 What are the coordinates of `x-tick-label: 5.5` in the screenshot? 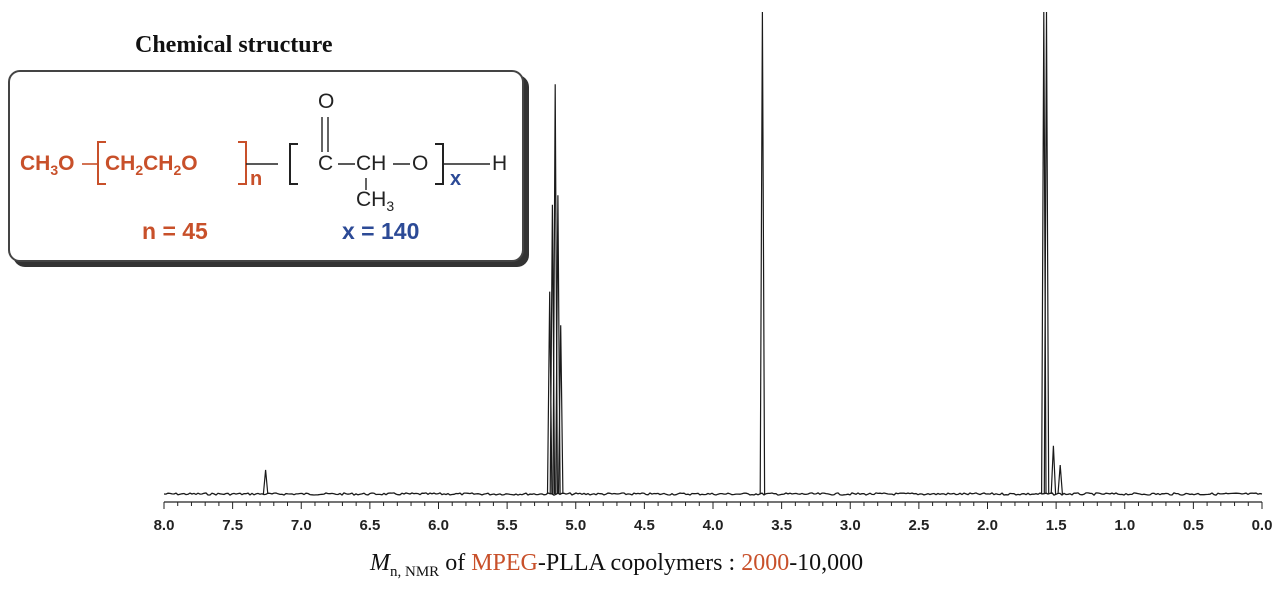 It's located at (507, 525).